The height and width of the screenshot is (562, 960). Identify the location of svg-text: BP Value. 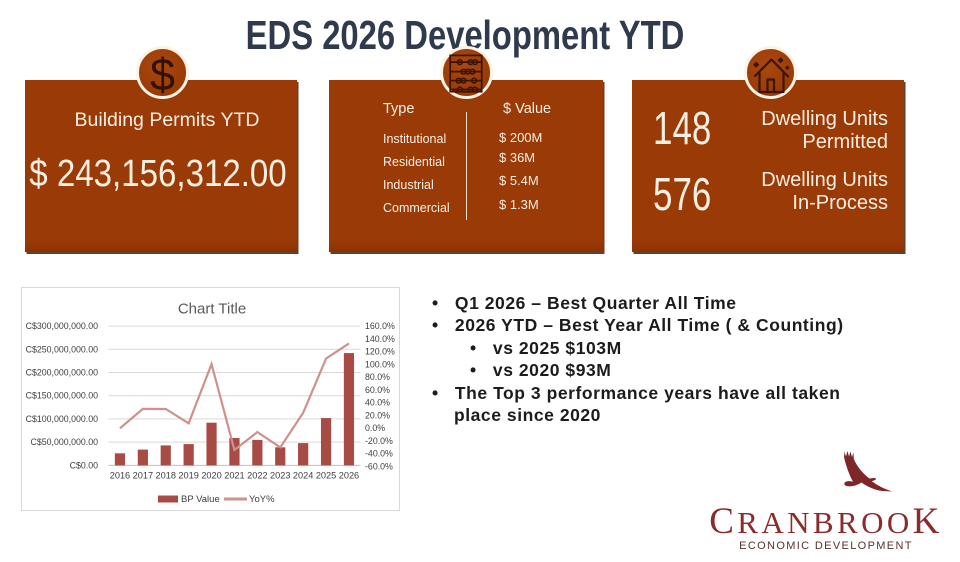
(200, 499).